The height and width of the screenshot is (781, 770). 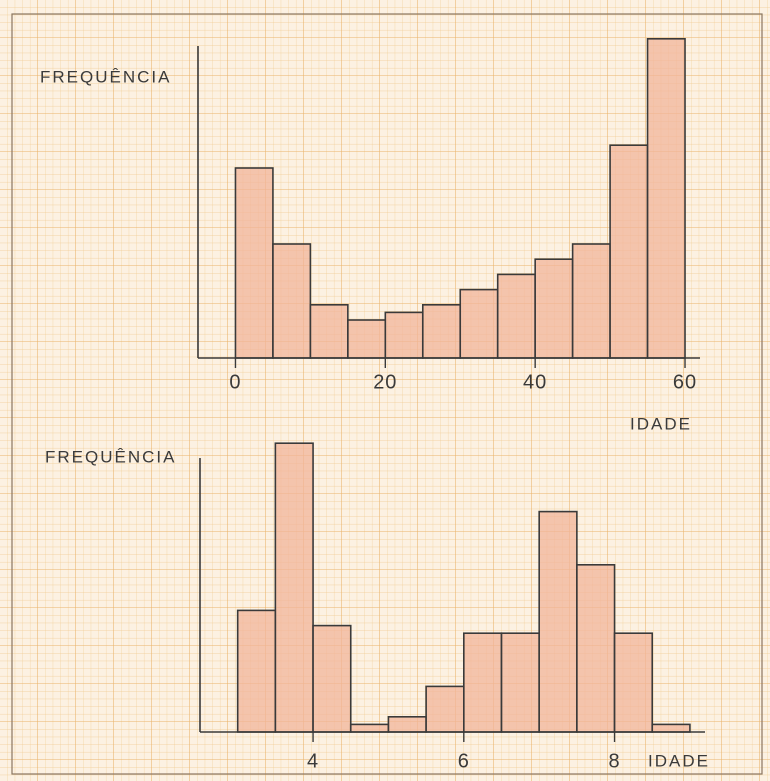 I want to click on x-tick-label: 20, so click(x=385, y=382).